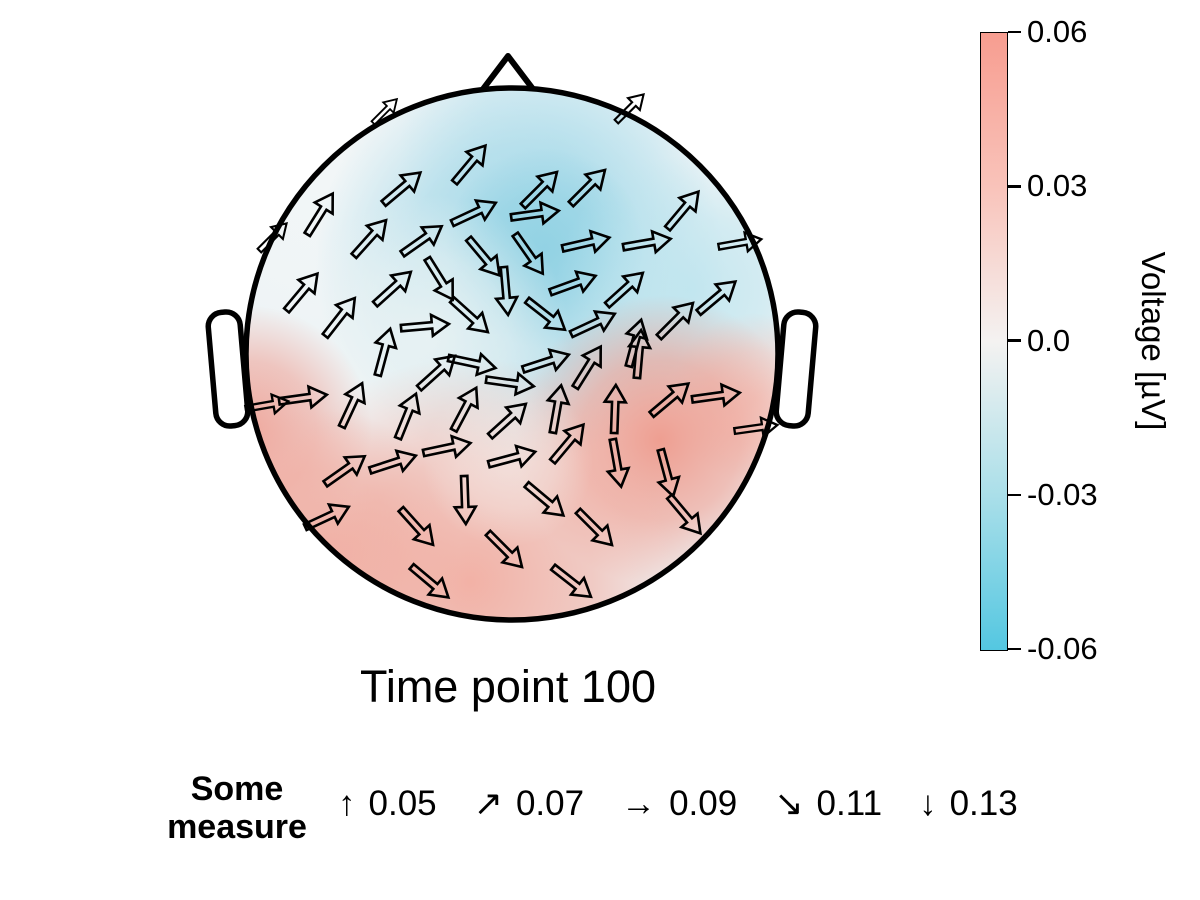 The image size is (1200, 900). What do you see at coordinates (1153, 341) in the screenshot?
I see `colorbar-axis-label: Voltage [µV]` at bounding box center [1153, 341].